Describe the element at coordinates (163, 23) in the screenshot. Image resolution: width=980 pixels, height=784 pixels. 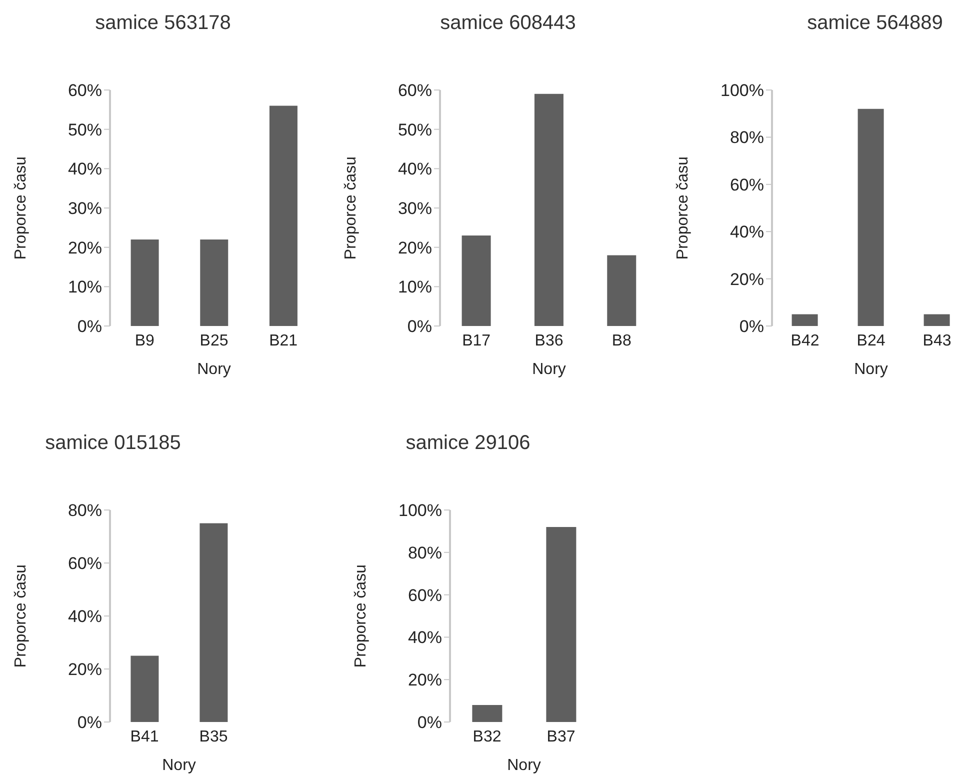
I see `chart-title: samice 563178` at that location.